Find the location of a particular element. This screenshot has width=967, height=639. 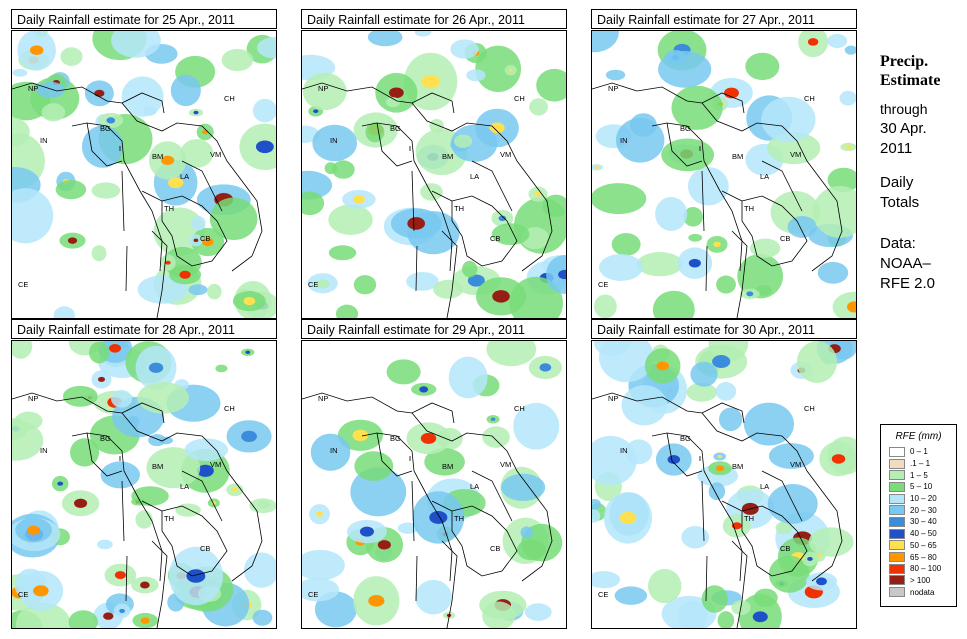

legend-label: 0 – 1 is located at coordinates (919, 452).